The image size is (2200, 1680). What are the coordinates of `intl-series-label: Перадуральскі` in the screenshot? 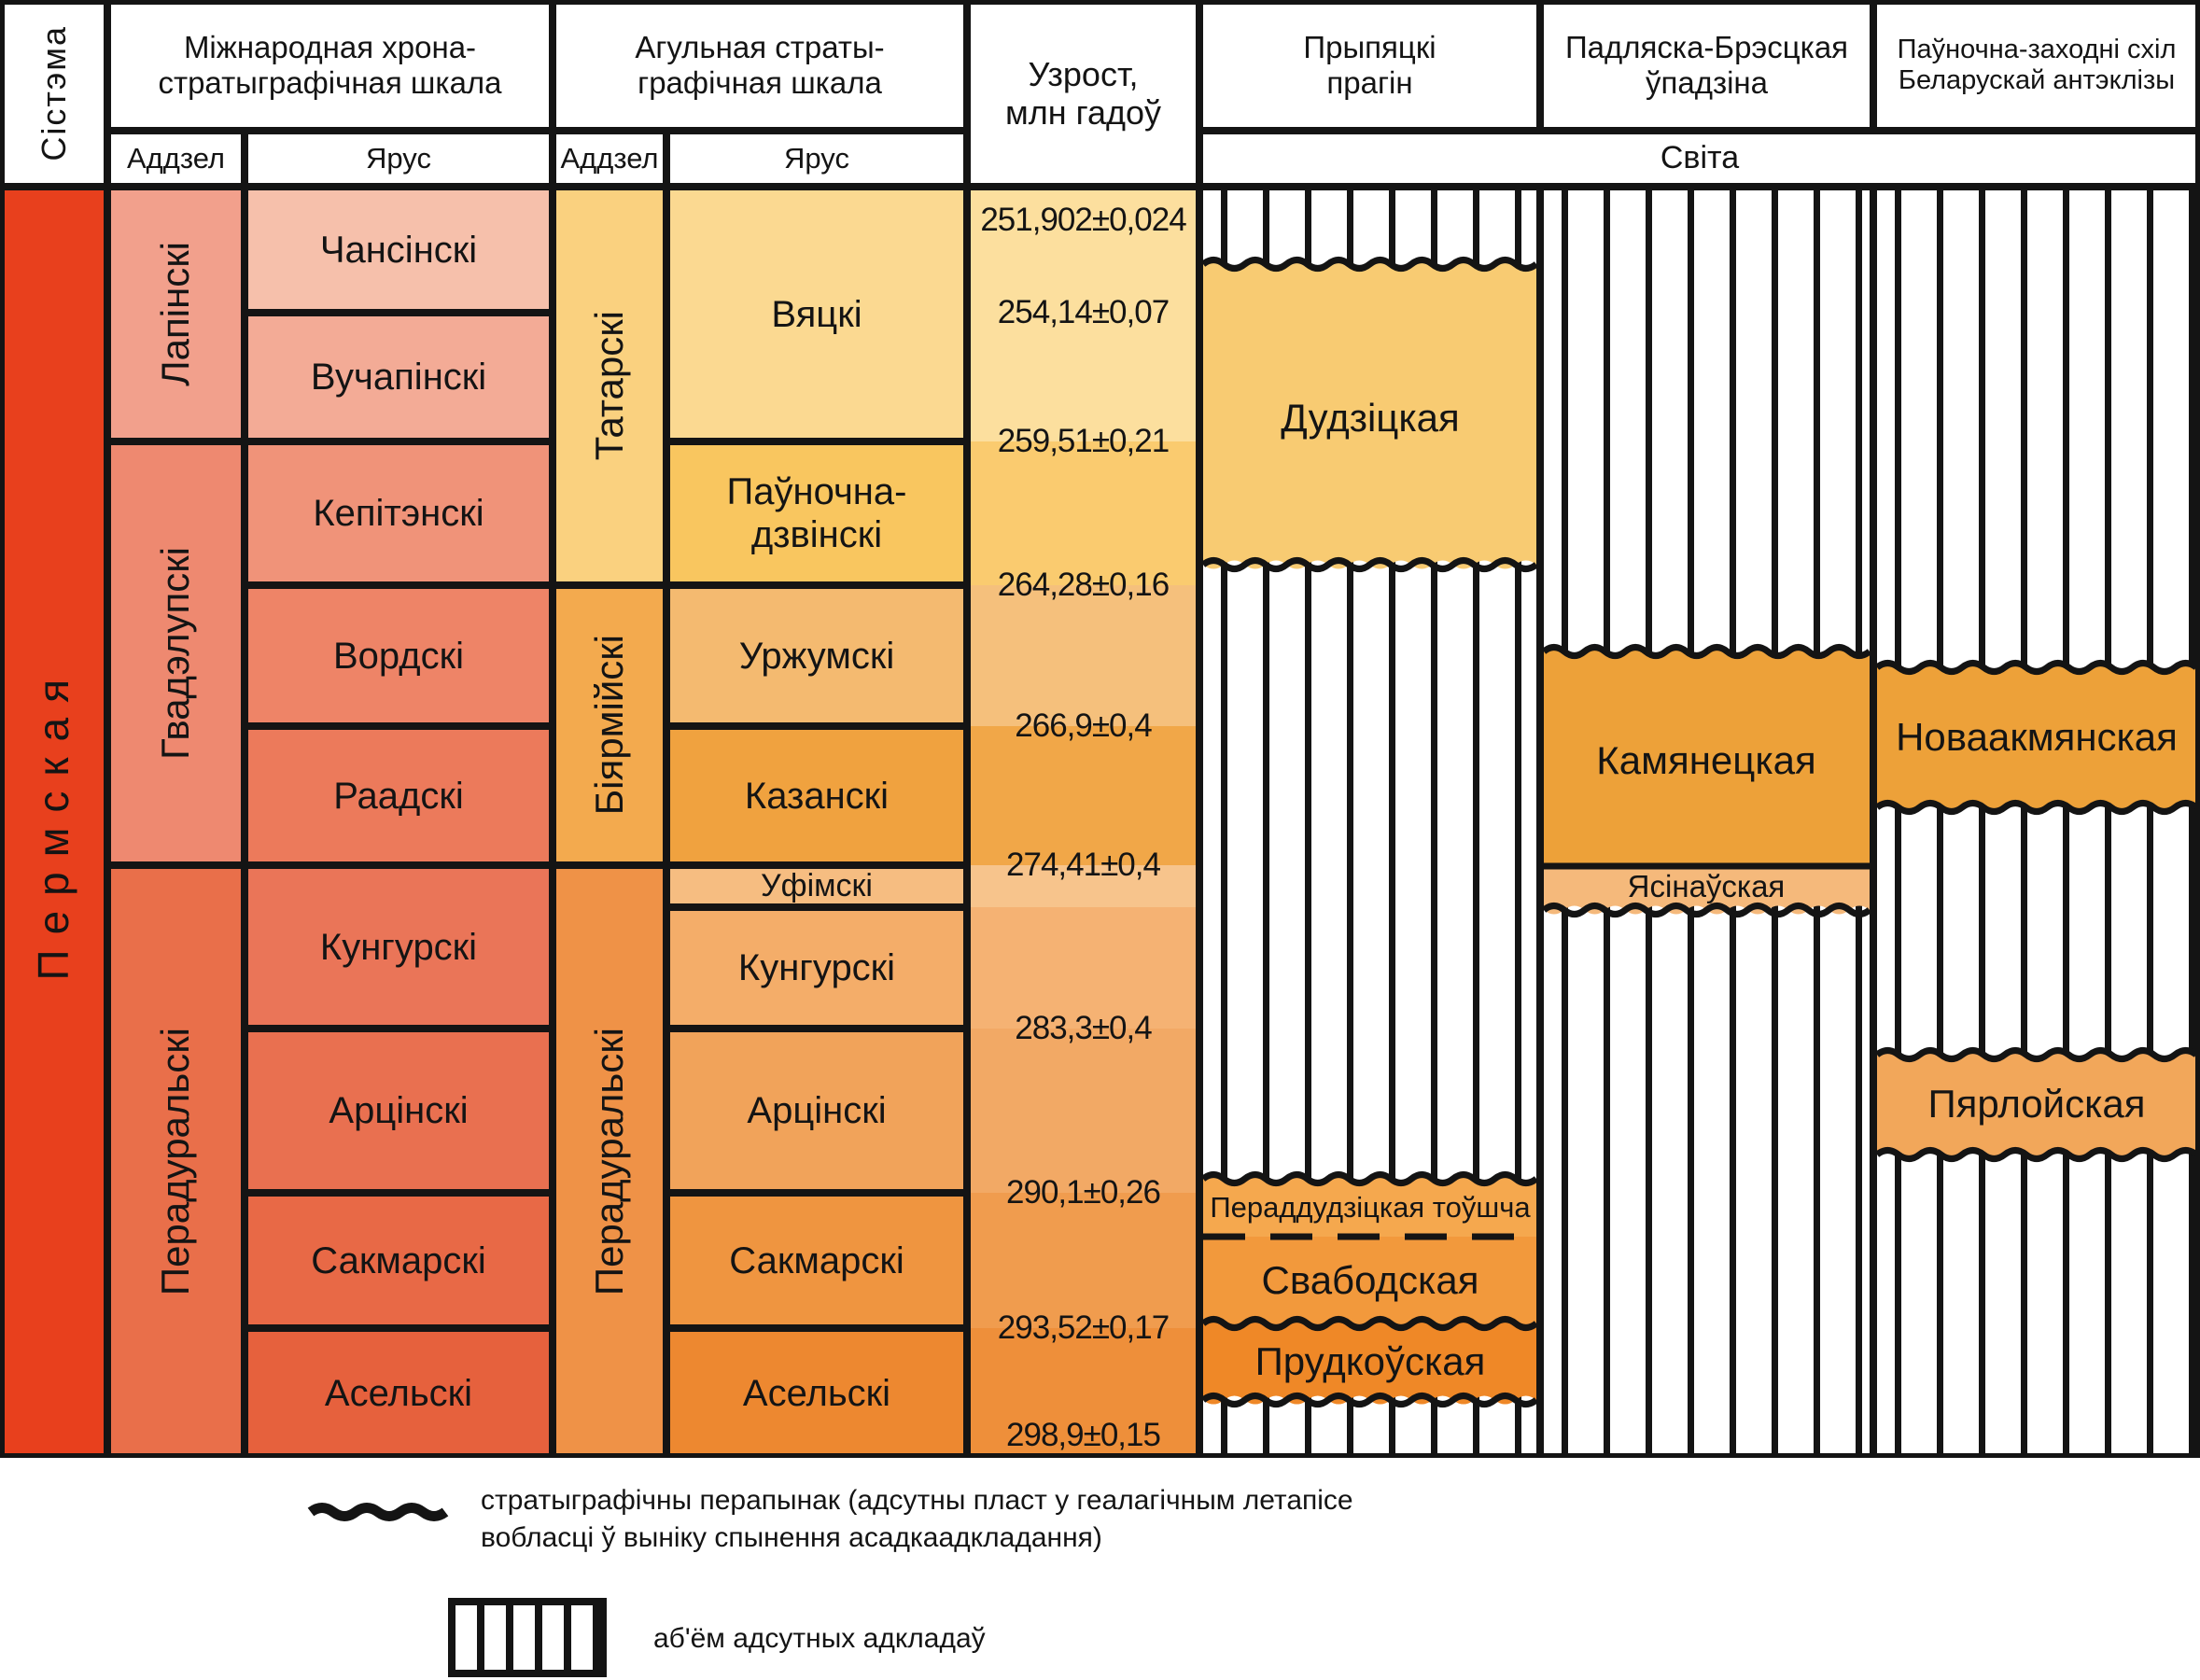 It's located at (175, 1161).